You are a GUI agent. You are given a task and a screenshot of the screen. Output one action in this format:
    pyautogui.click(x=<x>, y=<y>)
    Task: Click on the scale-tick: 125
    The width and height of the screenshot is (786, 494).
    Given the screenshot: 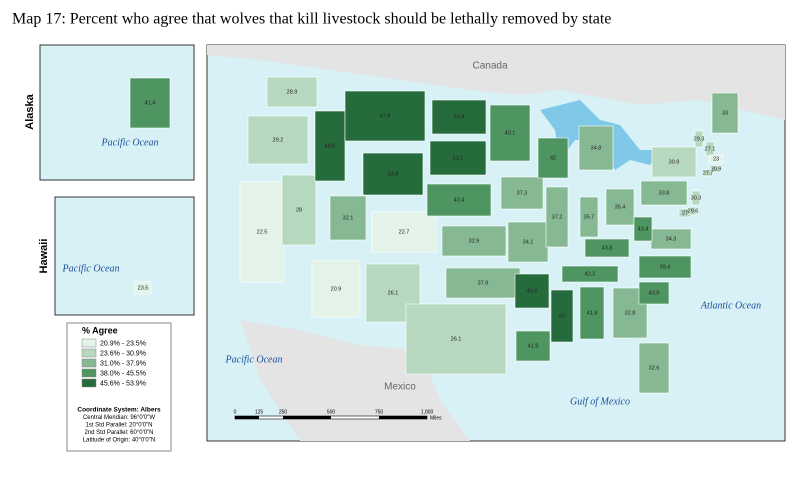 What is the action you would take?
    pyautogui.click(x=259, y=412)
    